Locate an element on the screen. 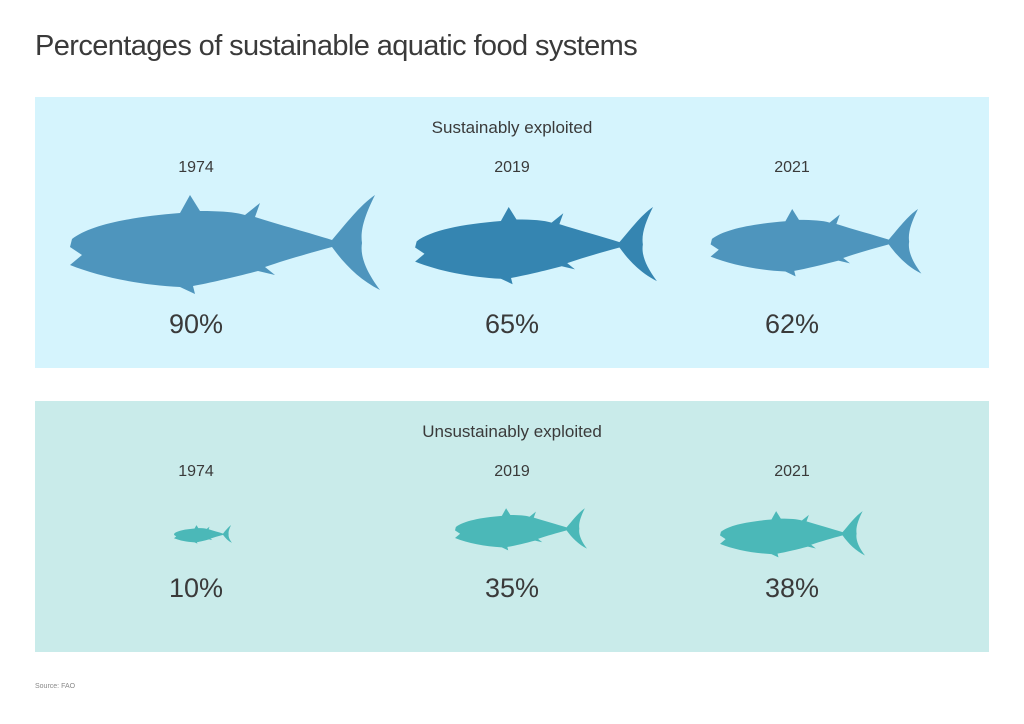 Image resolution: width=1024 pixels, height=724 pixels. source-note: Source: FAO is located at coordinates (55, 686).